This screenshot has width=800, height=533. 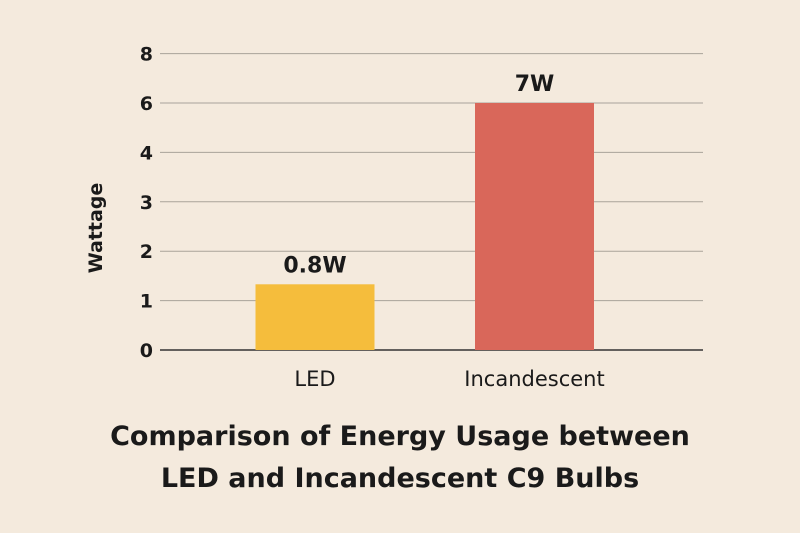 What do you see at coordinates (146, 203) in the screenshot?
I see `y-tick-label: 3` at bounding box center [146, 203].